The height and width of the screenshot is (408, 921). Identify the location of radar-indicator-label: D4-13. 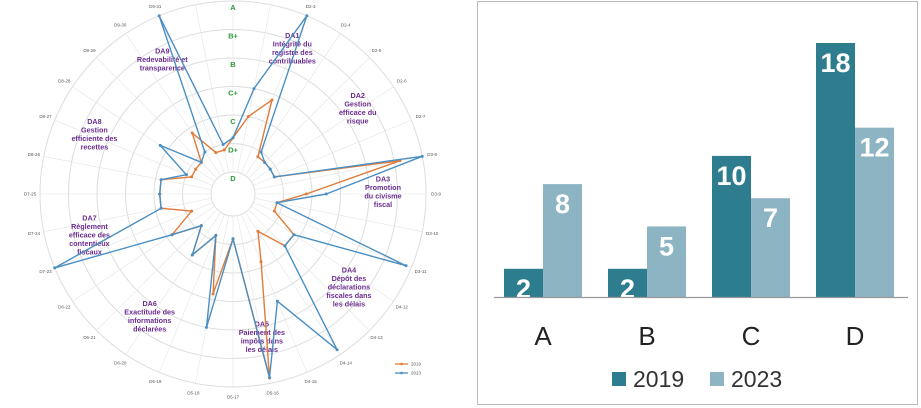
(376, 337).